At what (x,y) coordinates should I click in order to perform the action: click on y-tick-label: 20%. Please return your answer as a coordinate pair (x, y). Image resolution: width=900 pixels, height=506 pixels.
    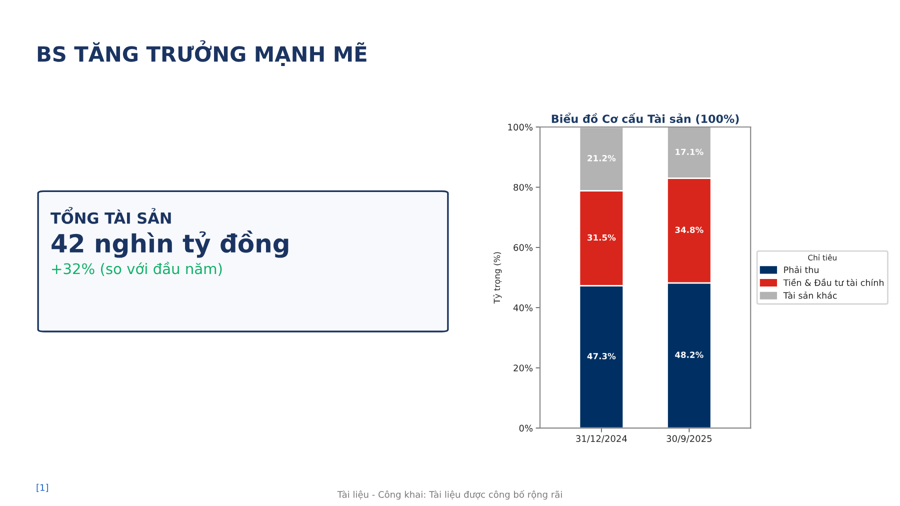
    Looking at the image, I should click on (523, 368).